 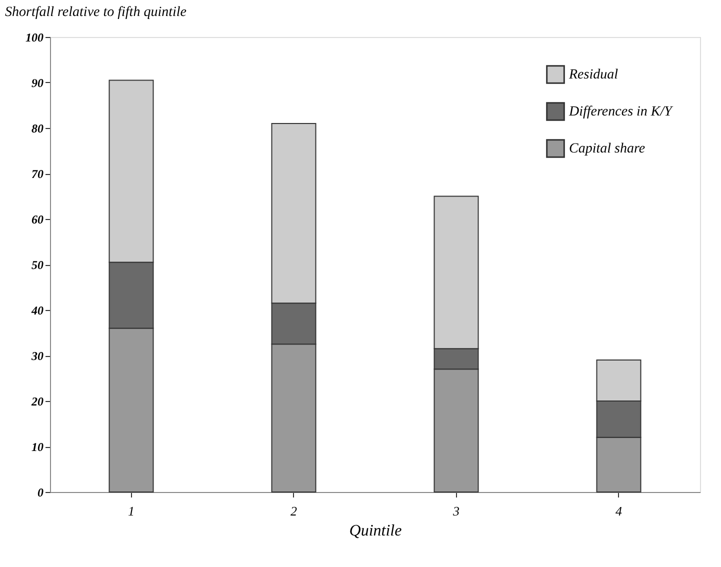 I want to click on y-tick-label: 40, so click(x=37, y=311).